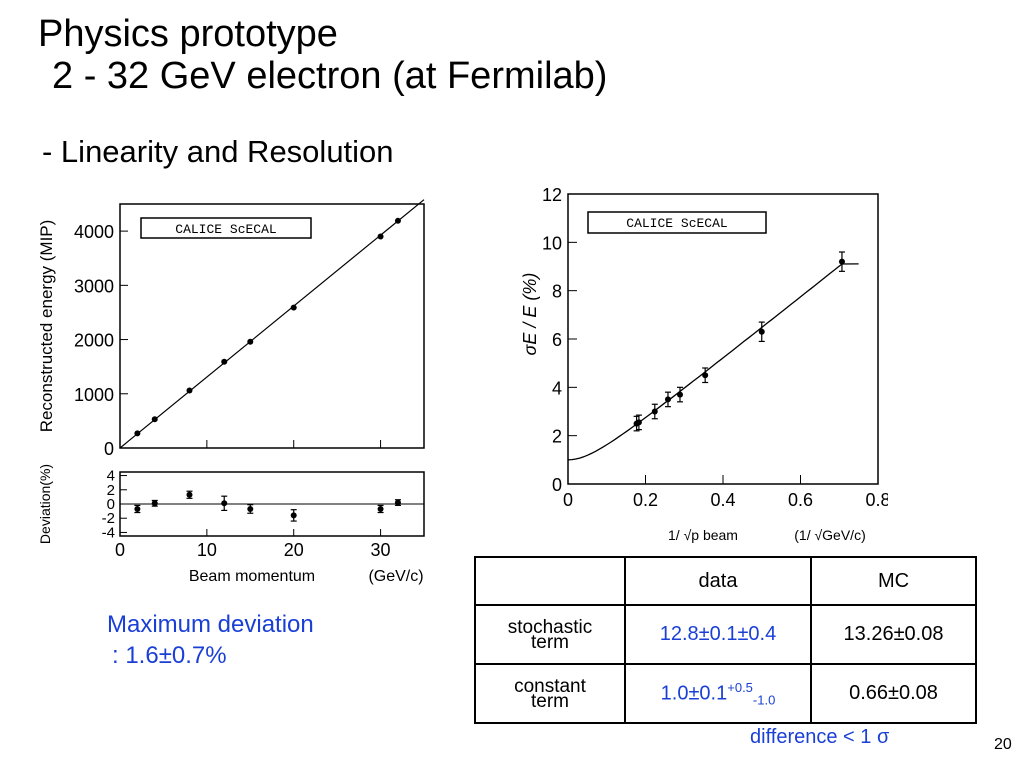 The image size is (1024, 768). Describe the element at coordinates (550, 581) in the screenshot. I see `table-header-cell` at that location.